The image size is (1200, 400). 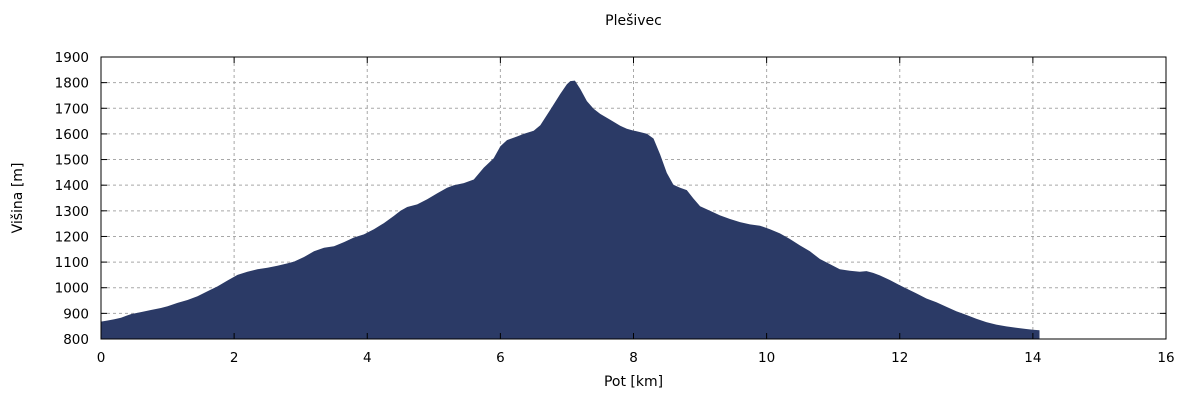 I want to click on chart-title: Plešivec, so click(x=633, y=21).